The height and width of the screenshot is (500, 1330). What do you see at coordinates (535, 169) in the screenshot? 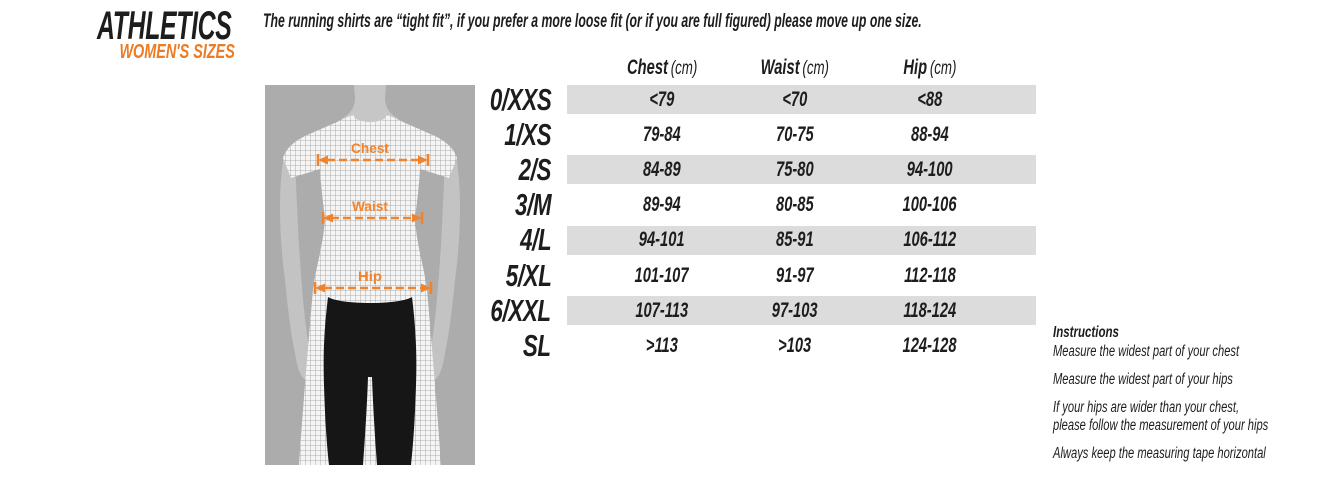
I see `size-label-2-s: 2/S` at bounding box center [535, 169].